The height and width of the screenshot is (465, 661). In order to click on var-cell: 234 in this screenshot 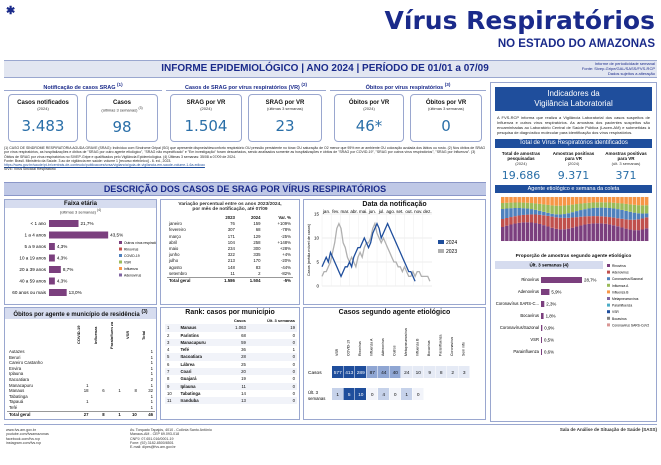, I will do `click(231, 249)`.